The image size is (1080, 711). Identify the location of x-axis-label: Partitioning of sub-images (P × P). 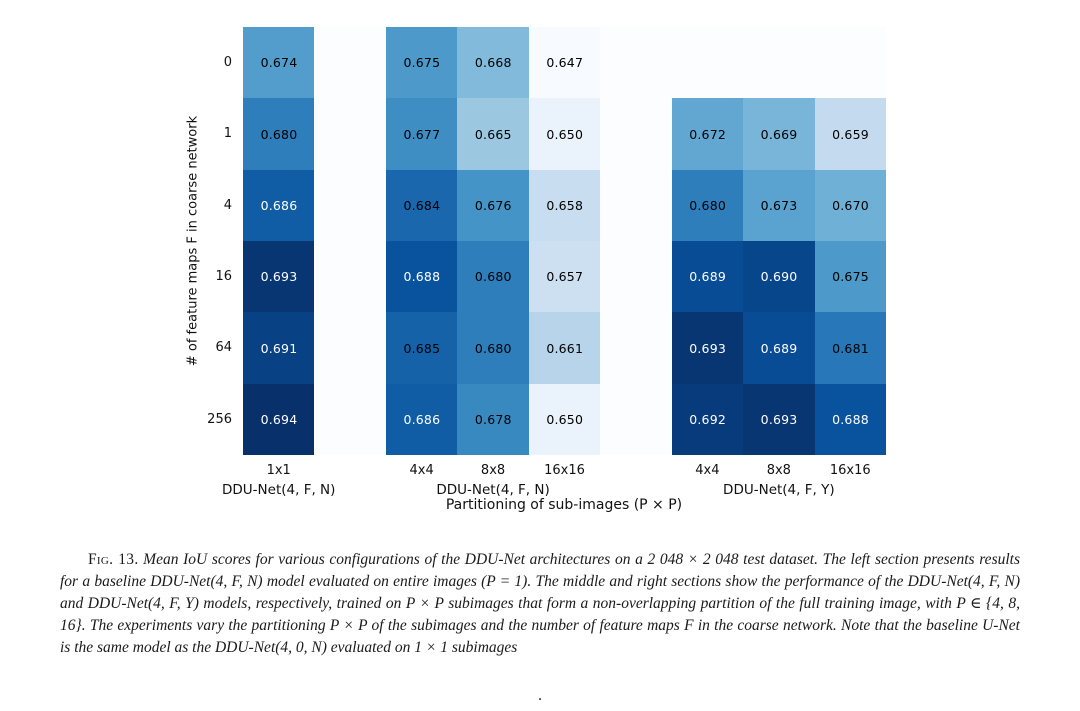
(564, 505).